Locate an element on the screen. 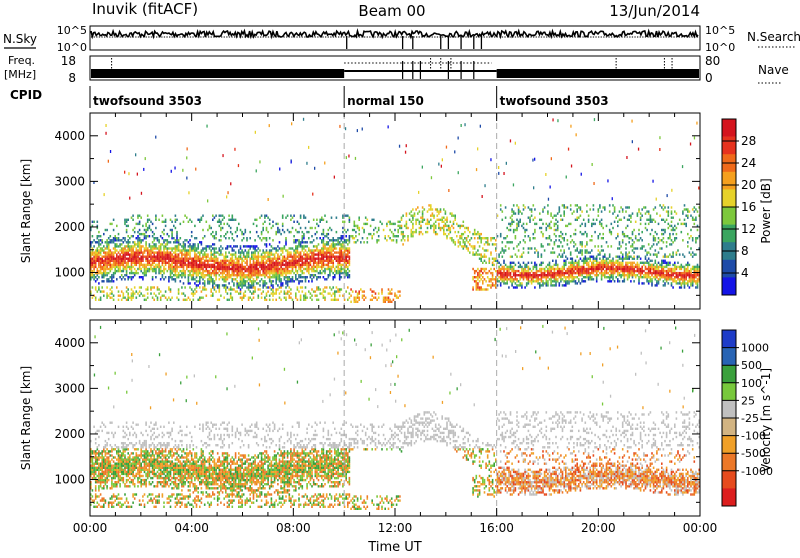 The image size is (800, 558). cpid-label: CPID is located at coordinates (26, 95).